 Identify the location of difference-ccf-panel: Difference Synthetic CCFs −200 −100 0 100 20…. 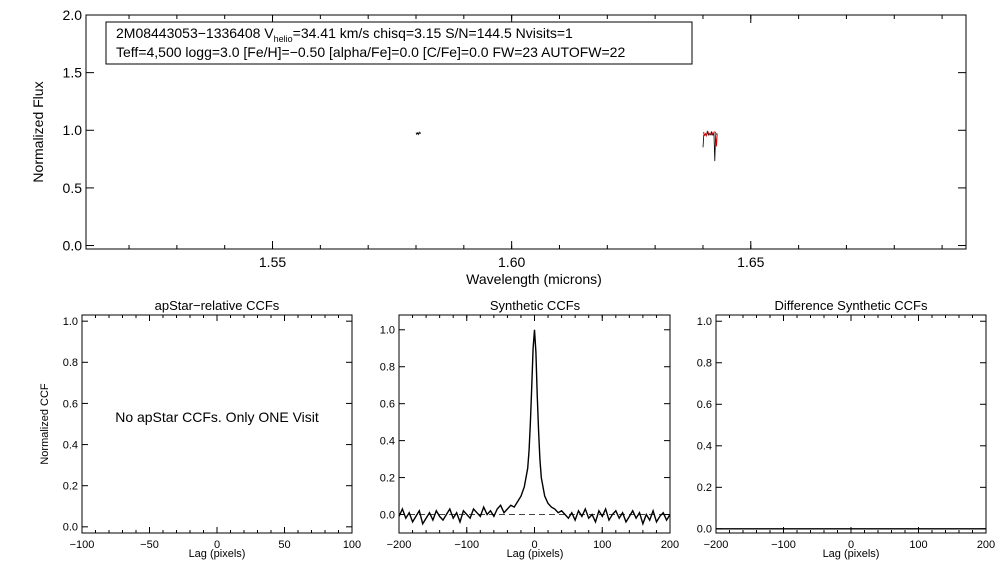
(846, 429).